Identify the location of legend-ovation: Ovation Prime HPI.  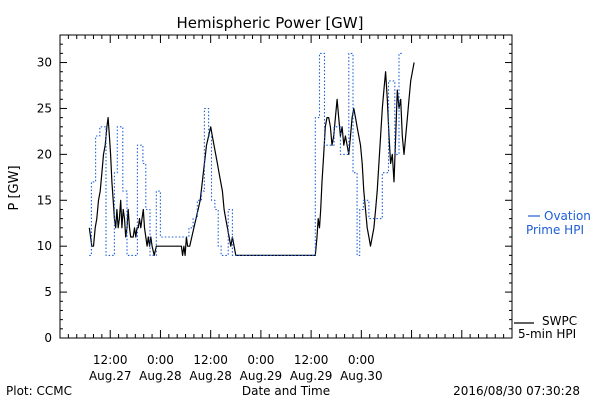
(558, 223).